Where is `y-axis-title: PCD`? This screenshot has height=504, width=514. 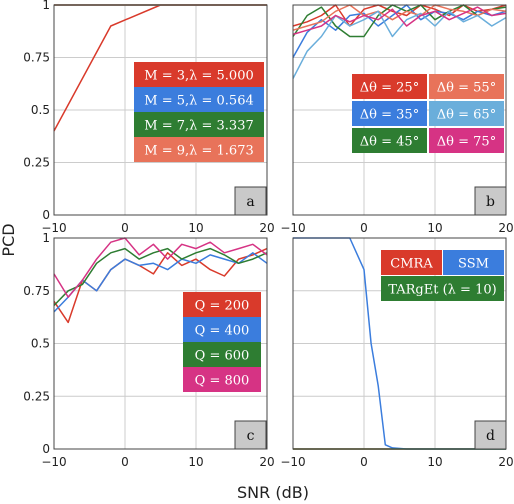
y-axis-title: PCD is located at coordinates (9, 239).